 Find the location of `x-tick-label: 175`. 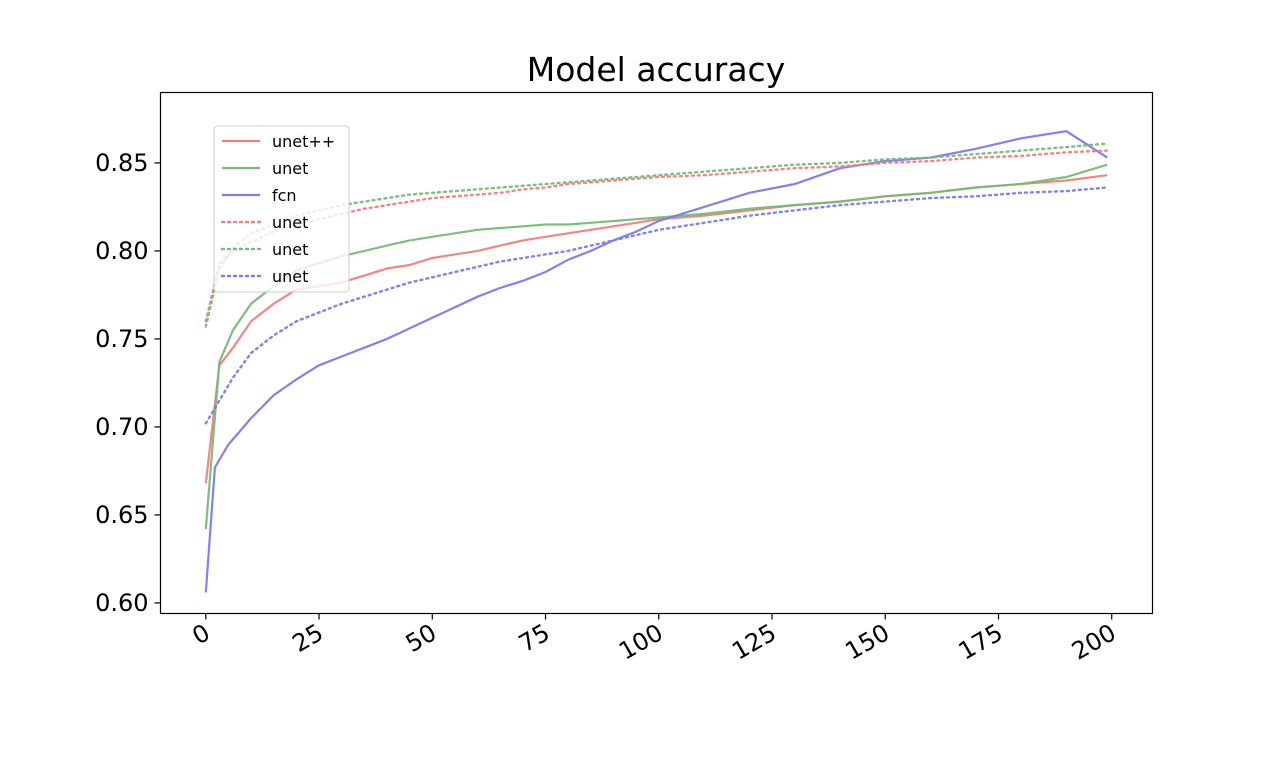

x-tick-label: 175 is located at coordinates (981, 641).